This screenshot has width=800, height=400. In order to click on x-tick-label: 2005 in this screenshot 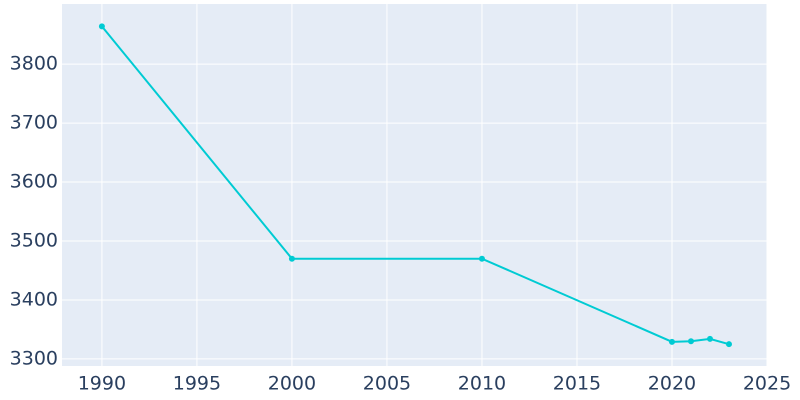, I will do `click(387, 384)`.